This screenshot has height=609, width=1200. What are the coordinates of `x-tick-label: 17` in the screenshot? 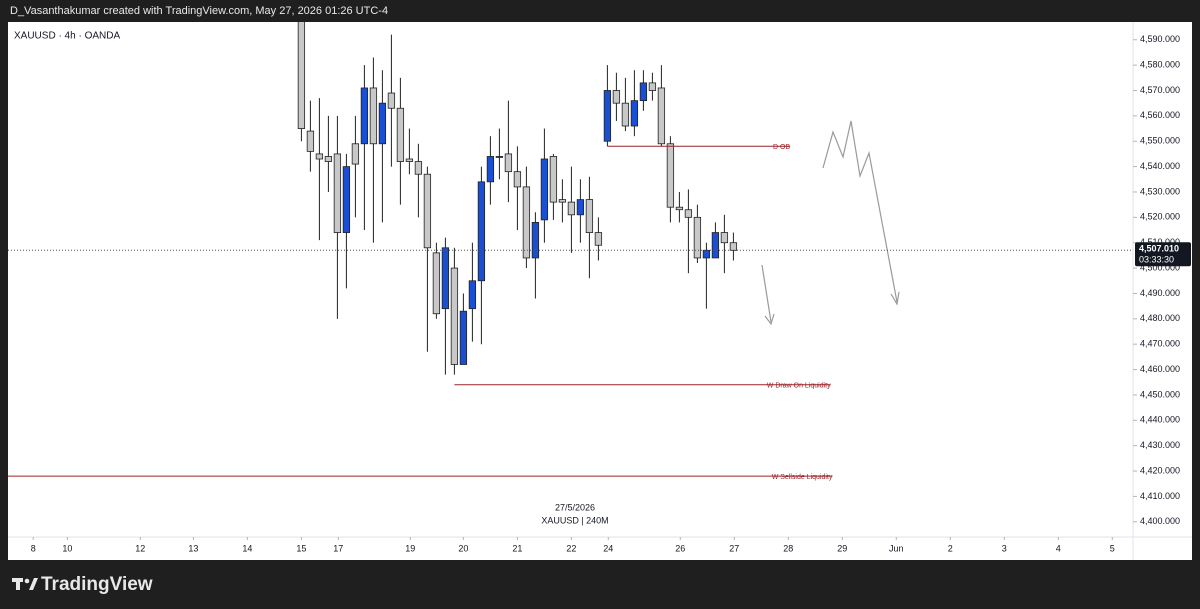 It's located at (338, 548).